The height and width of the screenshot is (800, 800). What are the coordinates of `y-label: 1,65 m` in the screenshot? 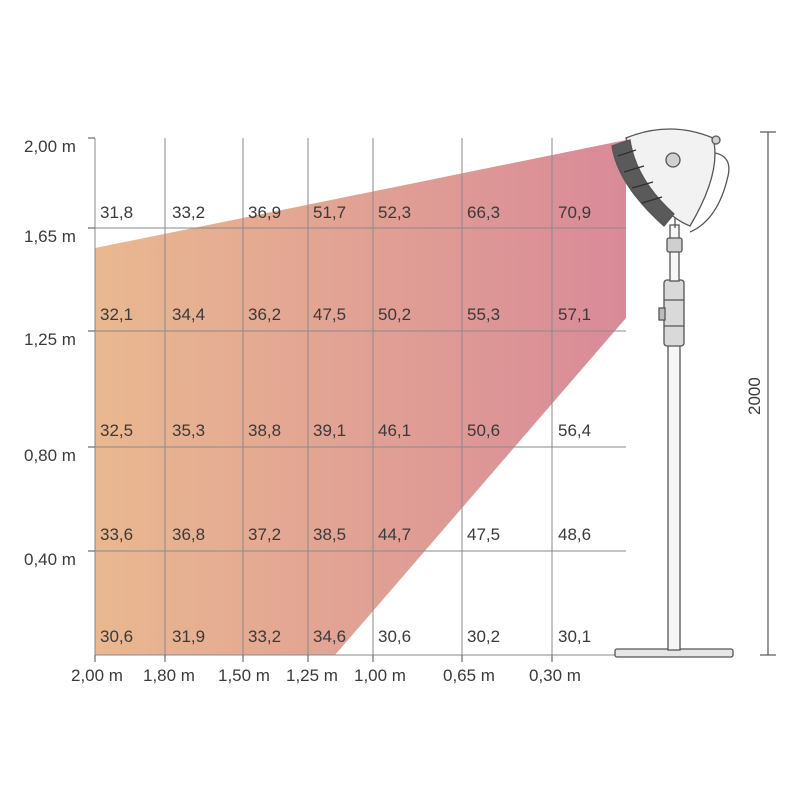 It's located at (50, 236).